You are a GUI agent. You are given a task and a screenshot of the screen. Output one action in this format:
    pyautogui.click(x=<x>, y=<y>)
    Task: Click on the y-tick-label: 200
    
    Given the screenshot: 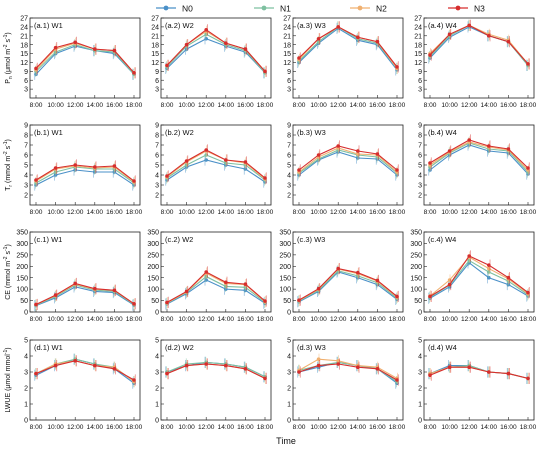 What is the action you would take?
    pyautogui.click(x=22, y=267)
    